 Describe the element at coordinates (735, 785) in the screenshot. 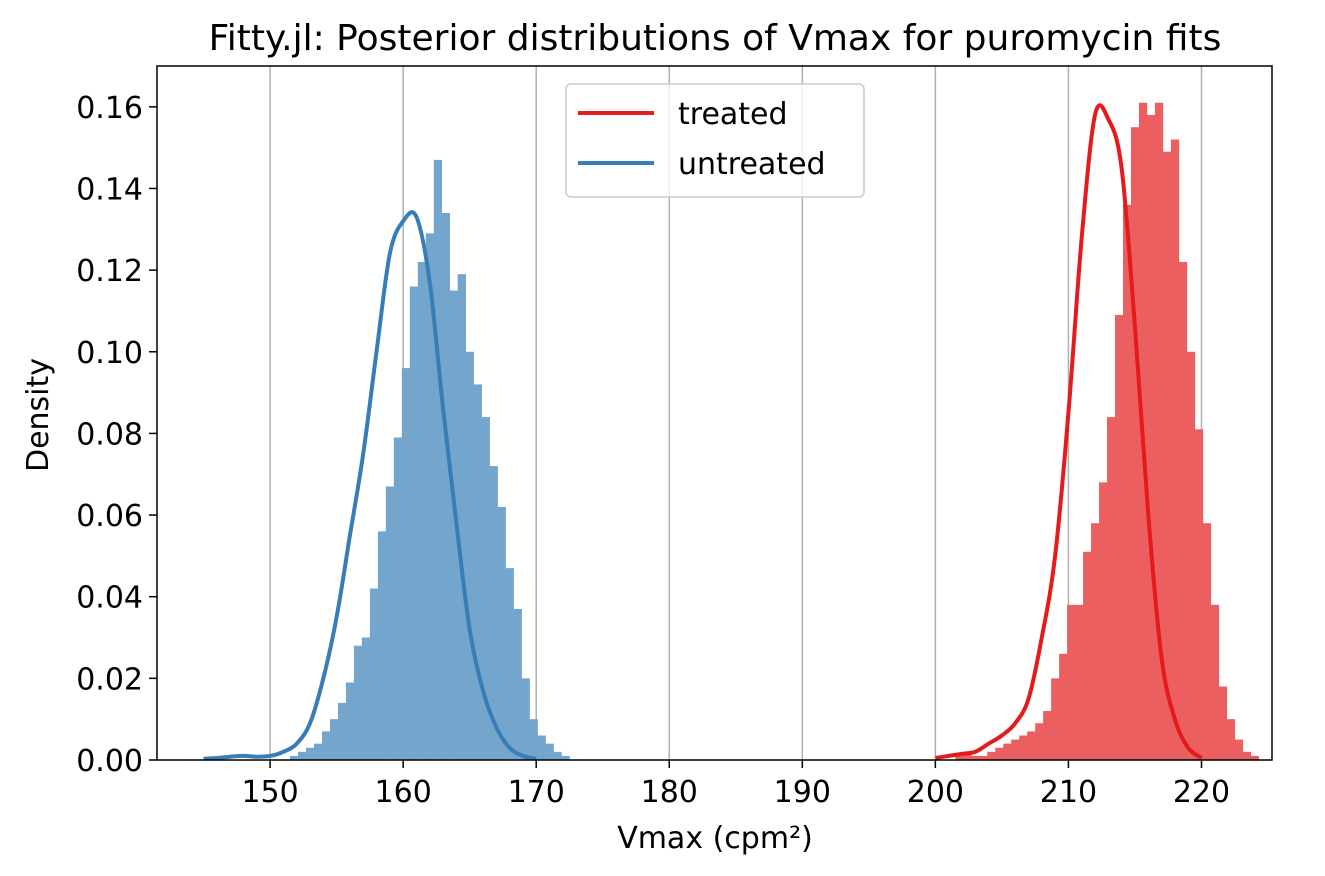

I see `x-axis: 150 160 170 180 190 200 210 220` at that location.